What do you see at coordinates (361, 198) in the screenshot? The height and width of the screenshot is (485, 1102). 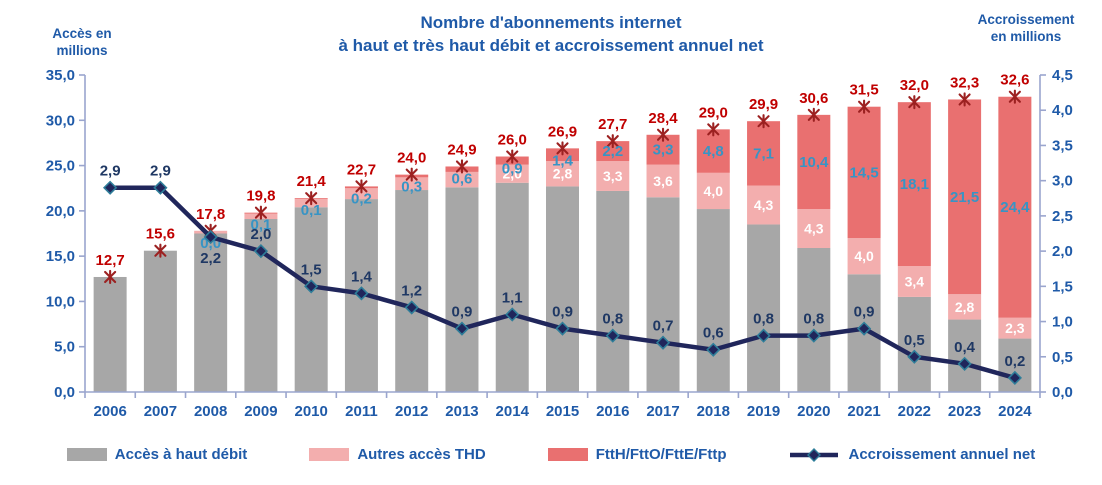 I see `ftth-value-label: 0,2` at bounding box center [361, 198].